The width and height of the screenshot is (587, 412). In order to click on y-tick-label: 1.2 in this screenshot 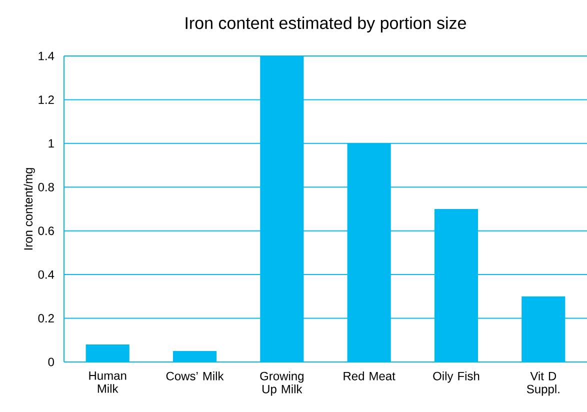, I will do `click(46, 100)`.